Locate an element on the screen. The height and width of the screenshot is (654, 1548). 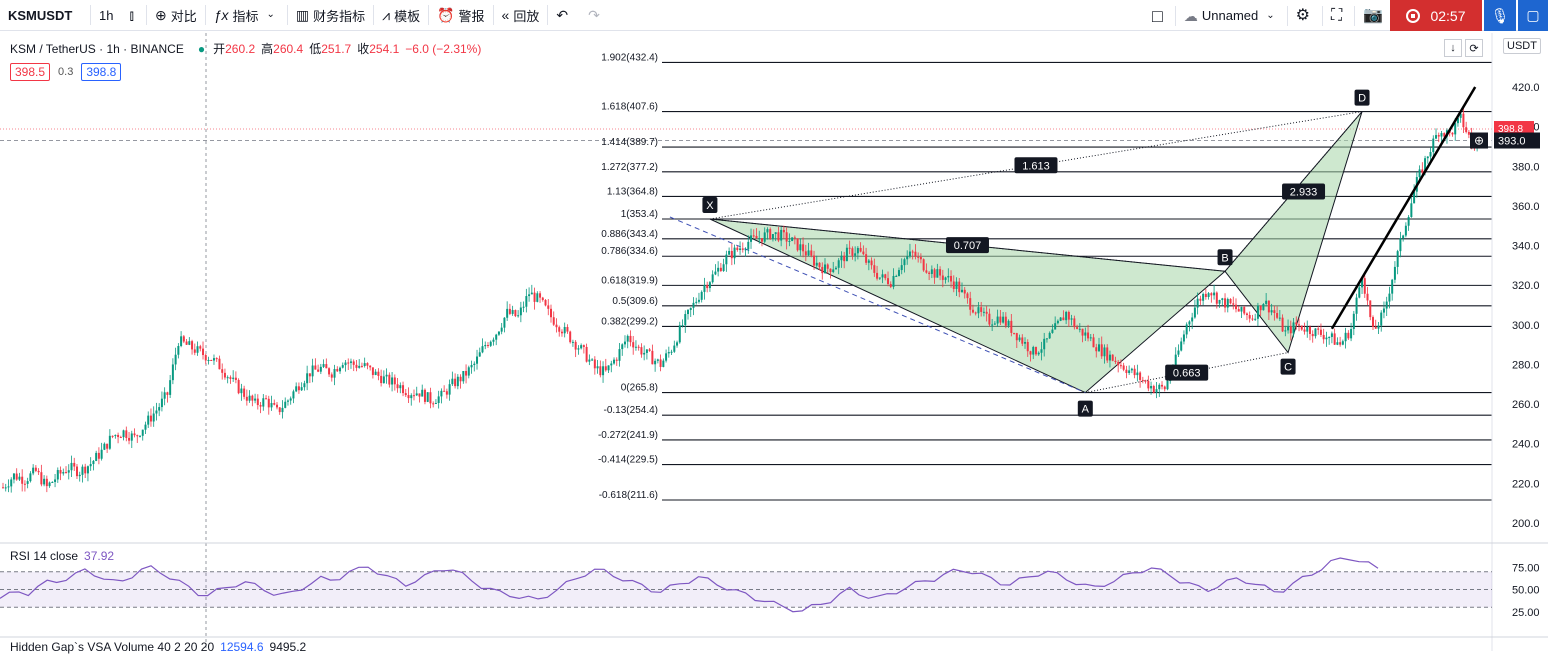
trendline is located at coordinates (1403, 208).